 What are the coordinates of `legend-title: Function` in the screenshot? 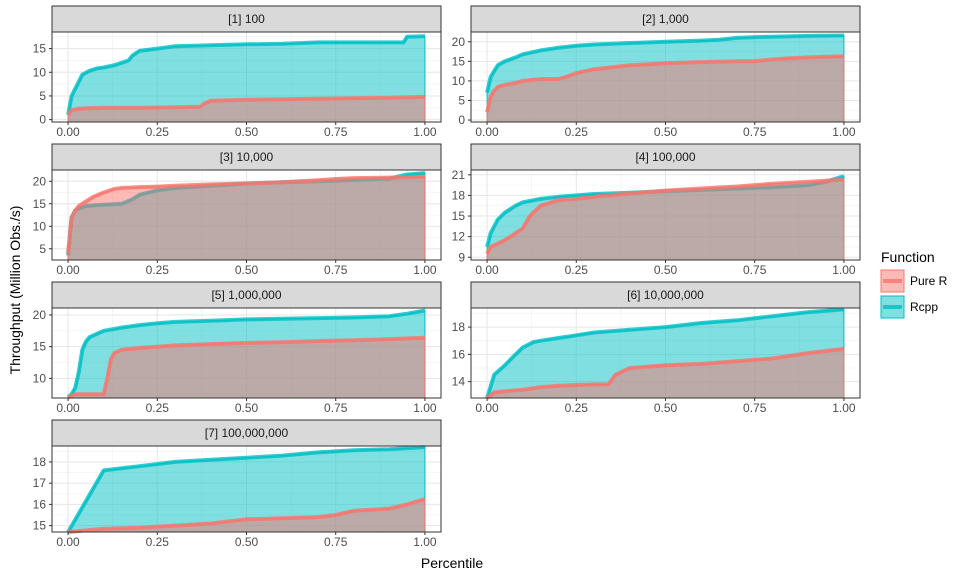 It's located at (908, 257).